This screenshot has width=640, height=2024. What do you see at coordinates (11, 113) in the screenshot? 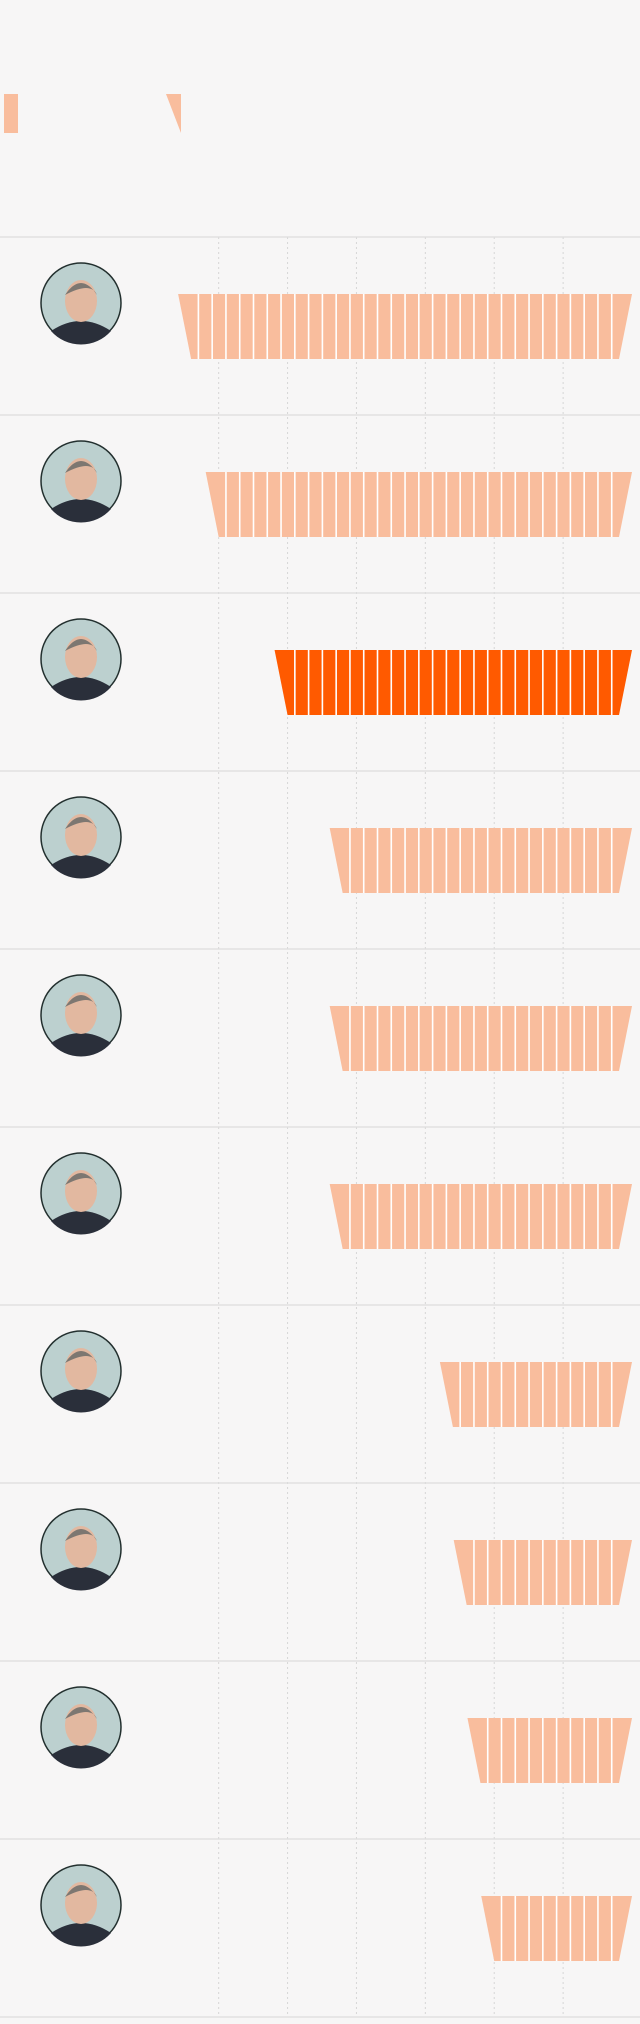
I see `legend-swatch` at bounding box center [11, 113].